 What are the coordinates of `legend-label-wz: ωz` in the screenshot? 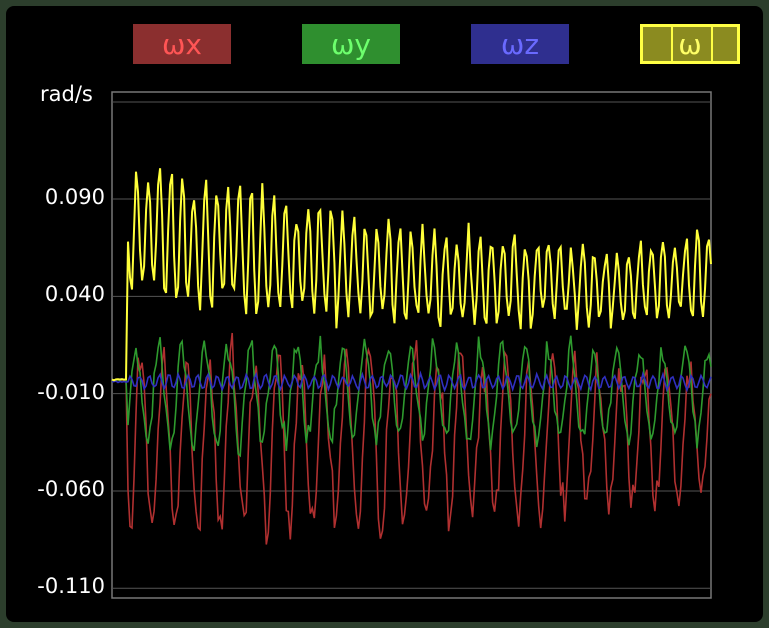 It's located at (520, 44).